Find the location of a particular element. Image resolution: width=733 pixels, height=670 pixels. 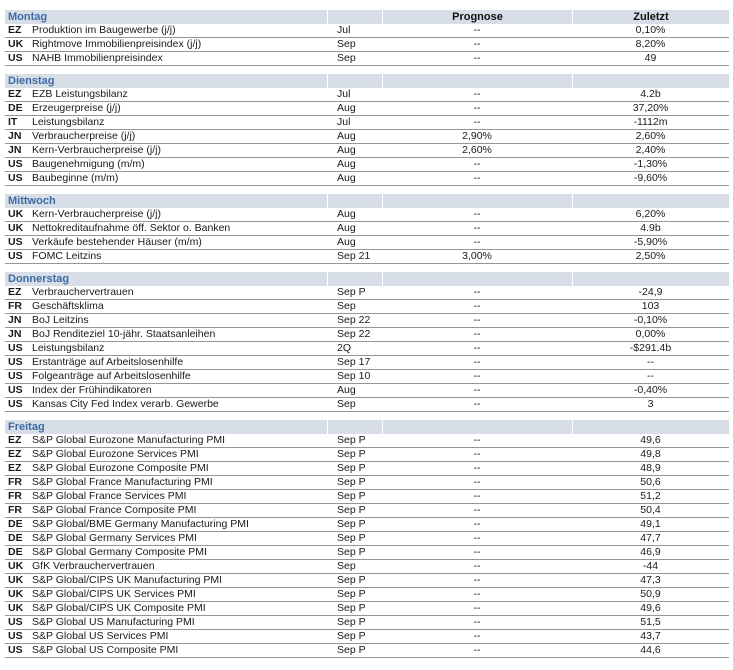

event-name: Index der Frühindikatoren is located at coordinates (92, 390).